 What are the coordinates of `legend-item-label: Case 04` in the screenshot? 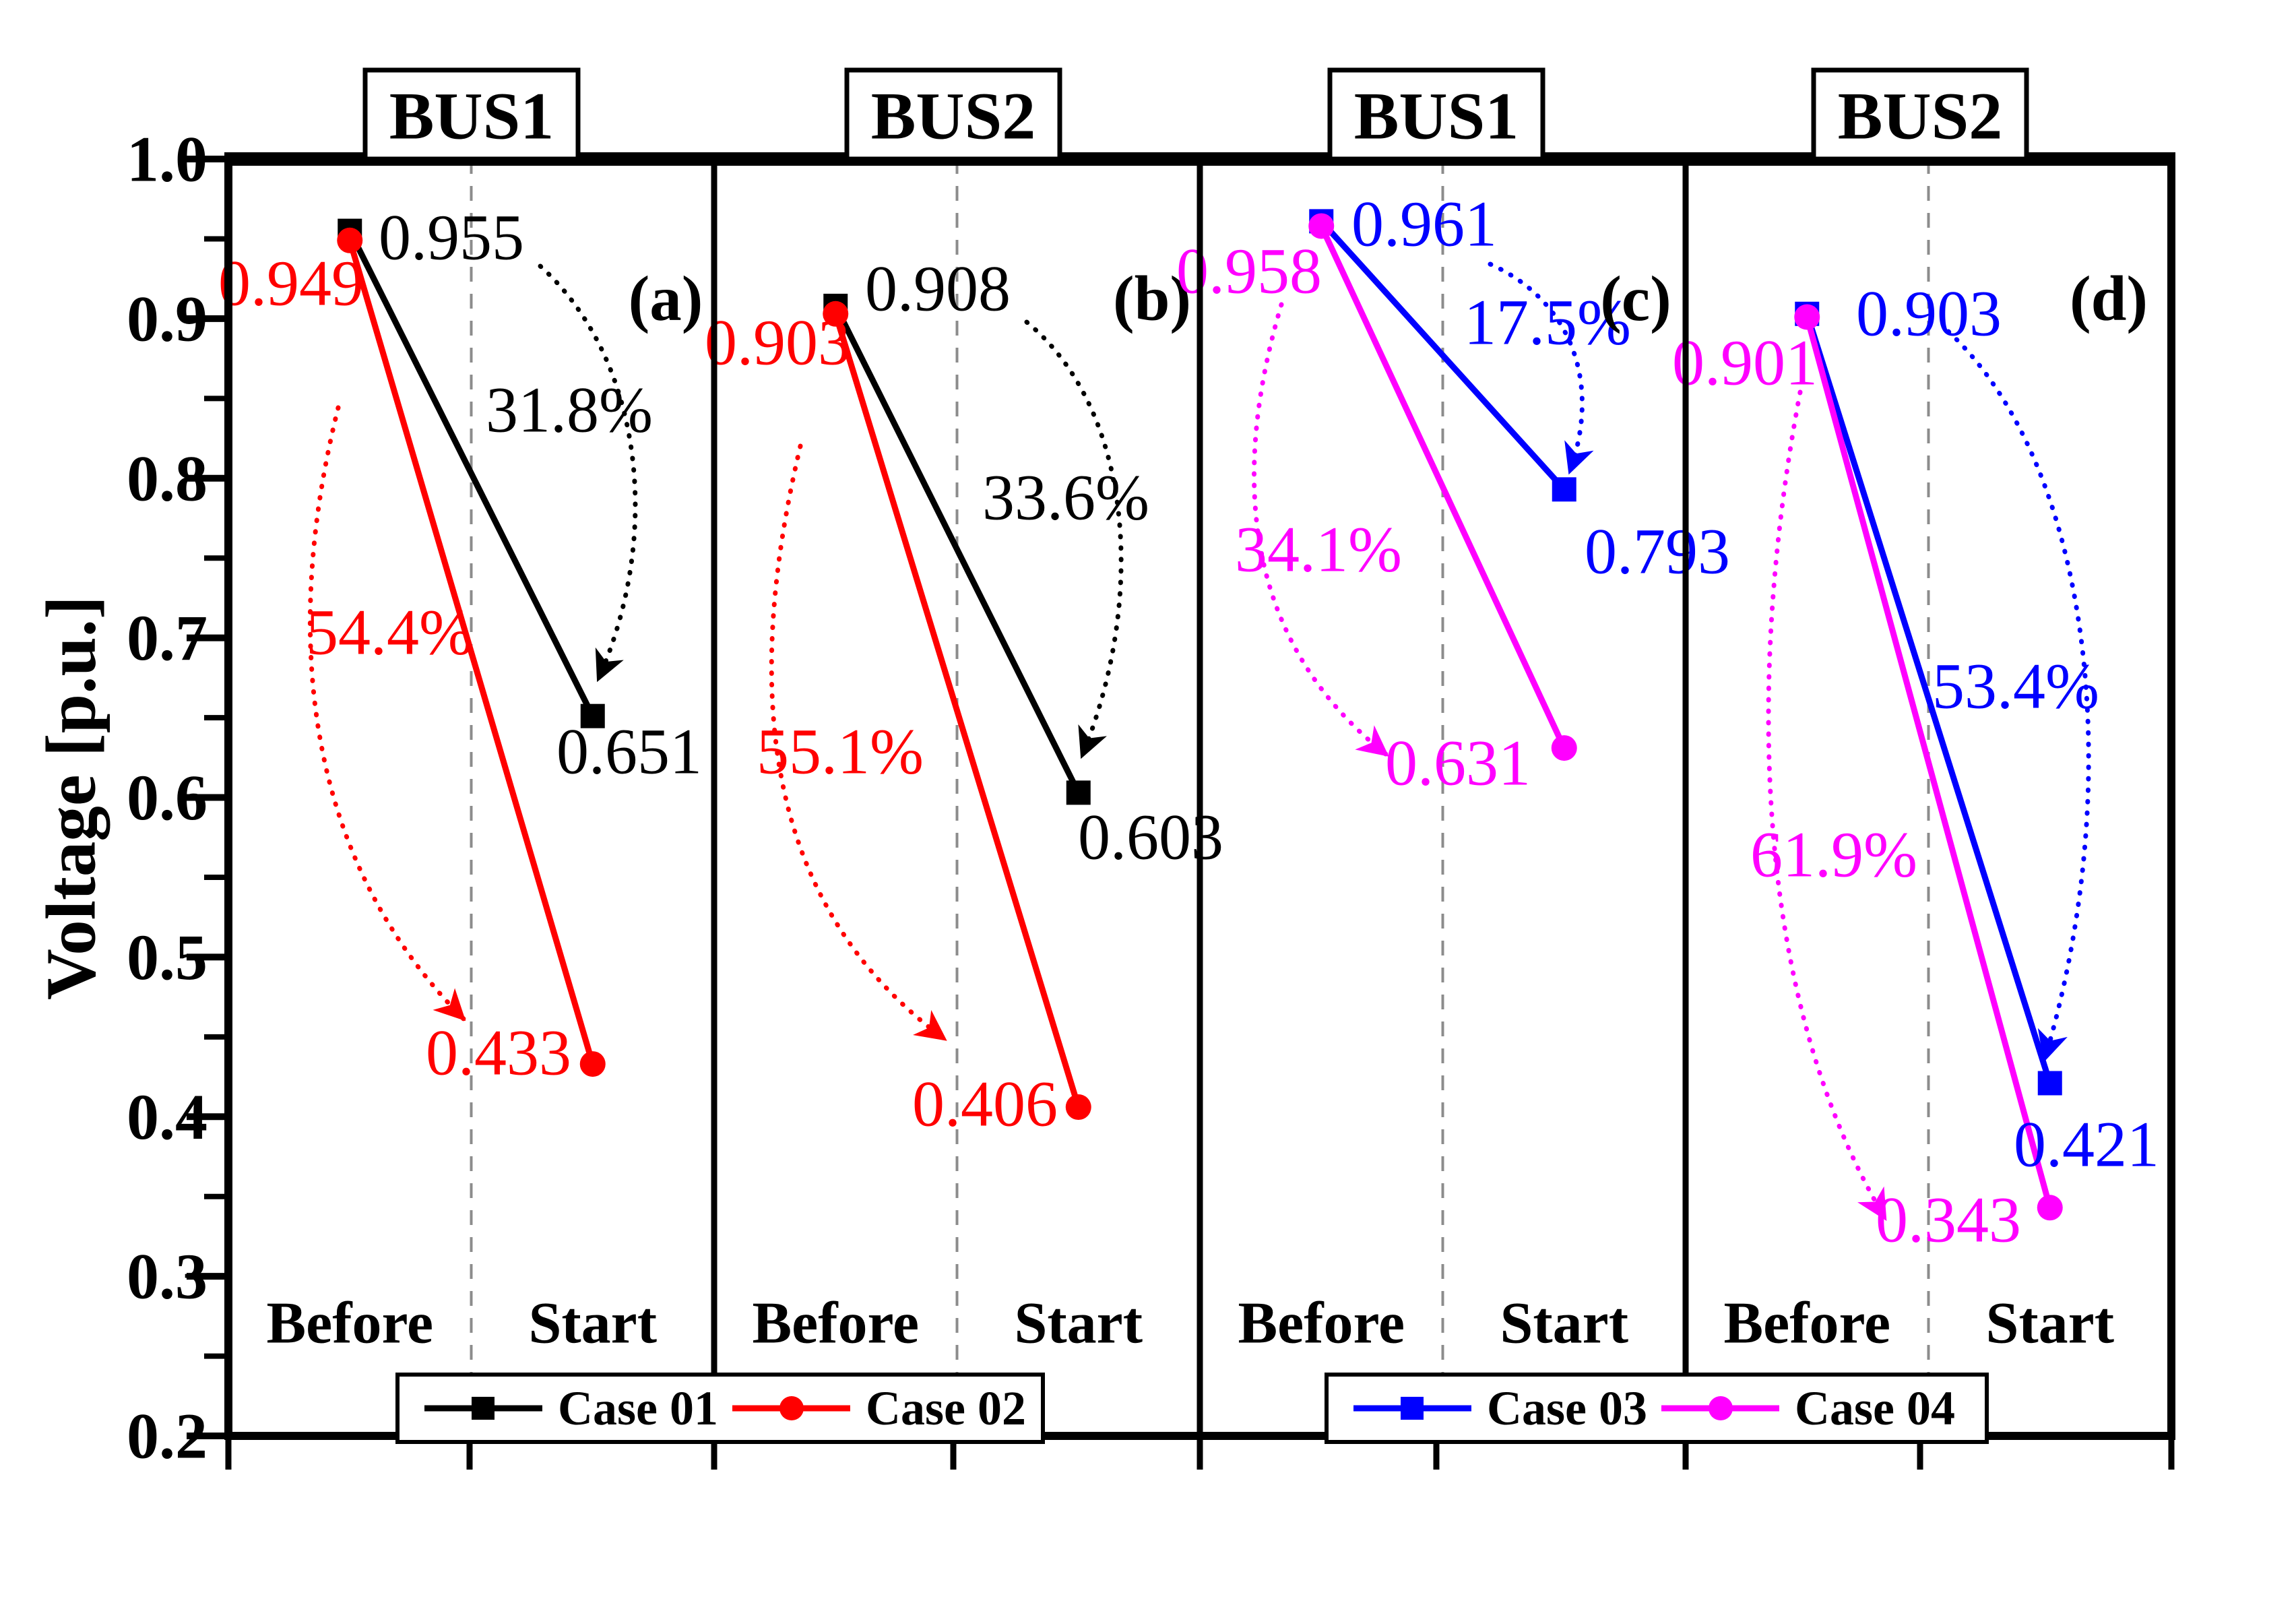 It's located at (1875, 1408).